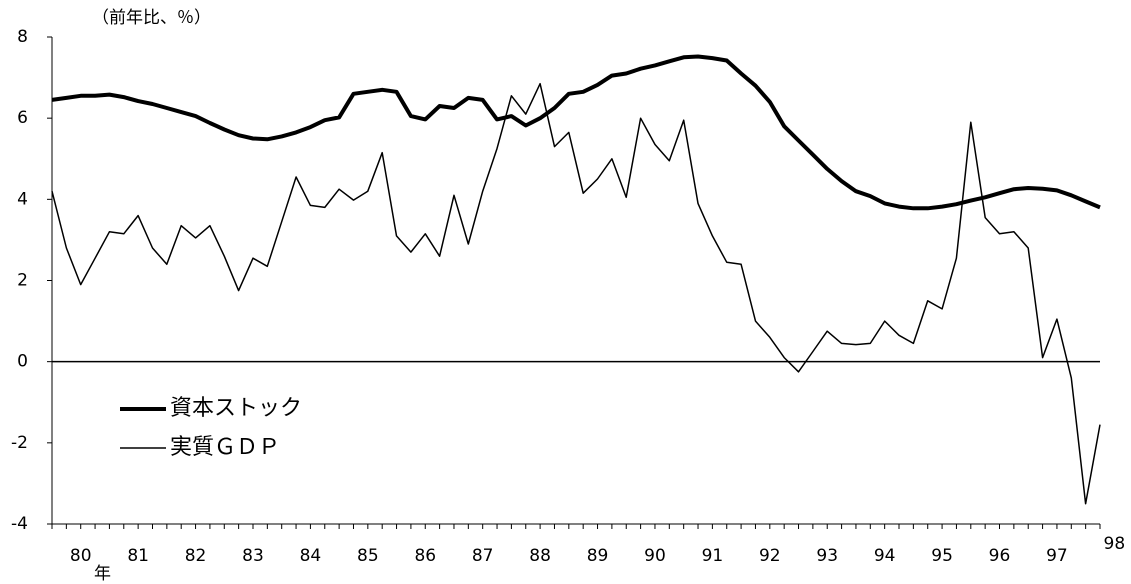  What do you see at coordinates (151, 18) in the screenshot?
I see `unit-annotation: （前年比、％）` at bounding box center [151, 18].